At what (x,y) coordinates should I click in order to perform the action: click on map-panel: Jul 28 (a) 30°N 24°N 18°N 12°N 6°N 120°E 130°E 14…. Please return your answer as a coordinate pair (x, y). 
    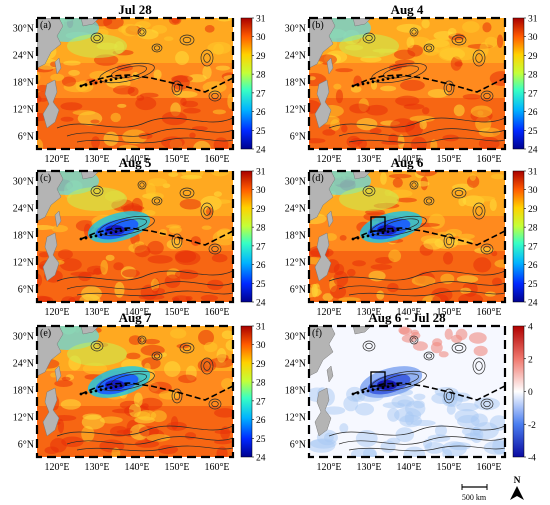
    Looking at the image, I should click on (139, 83).